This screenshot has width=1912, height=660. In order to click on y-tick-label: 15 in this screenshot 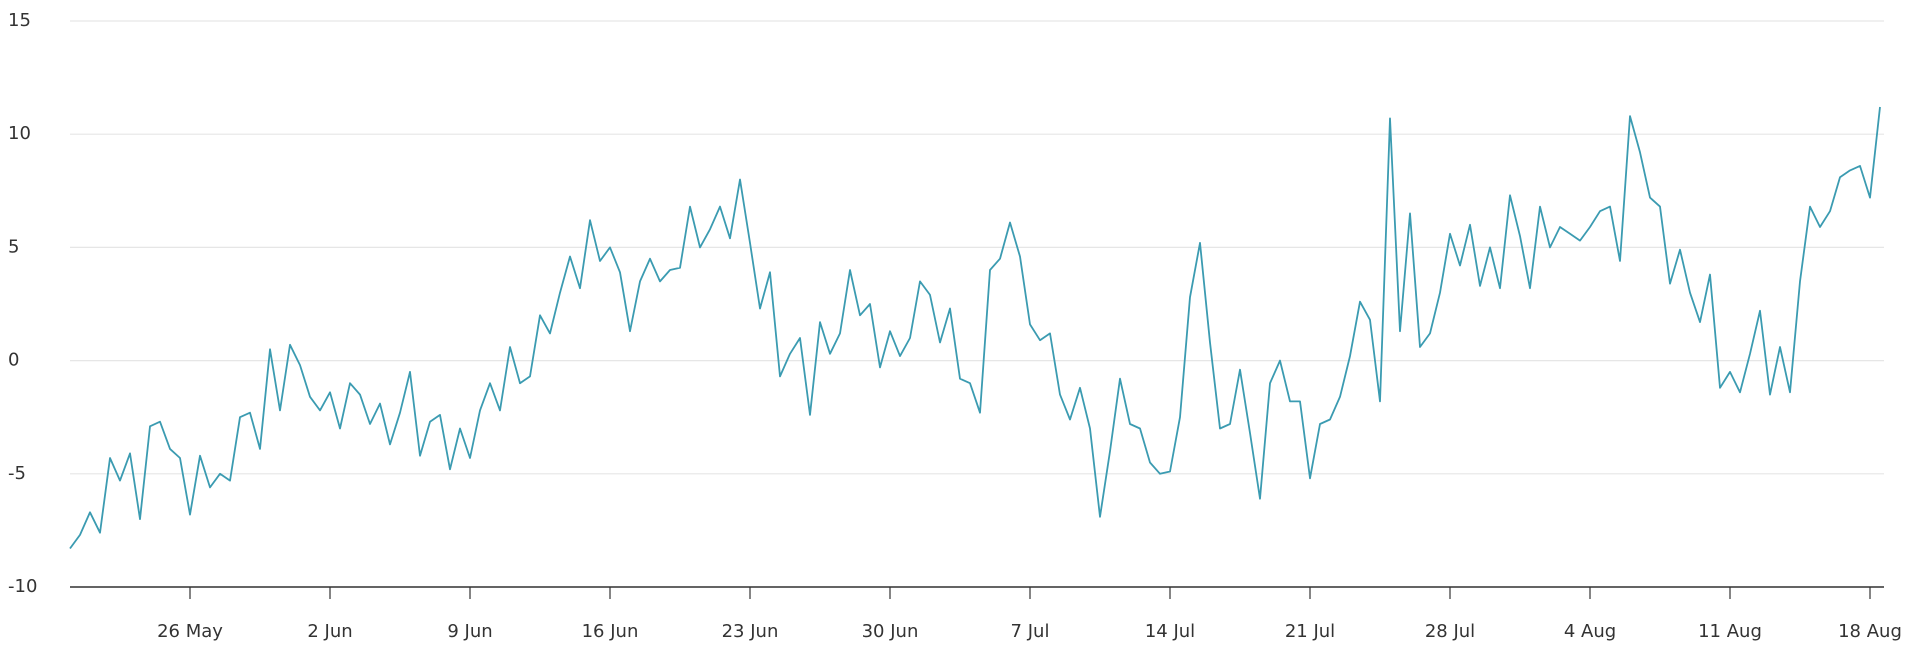, I will do `click(19, 20)`.